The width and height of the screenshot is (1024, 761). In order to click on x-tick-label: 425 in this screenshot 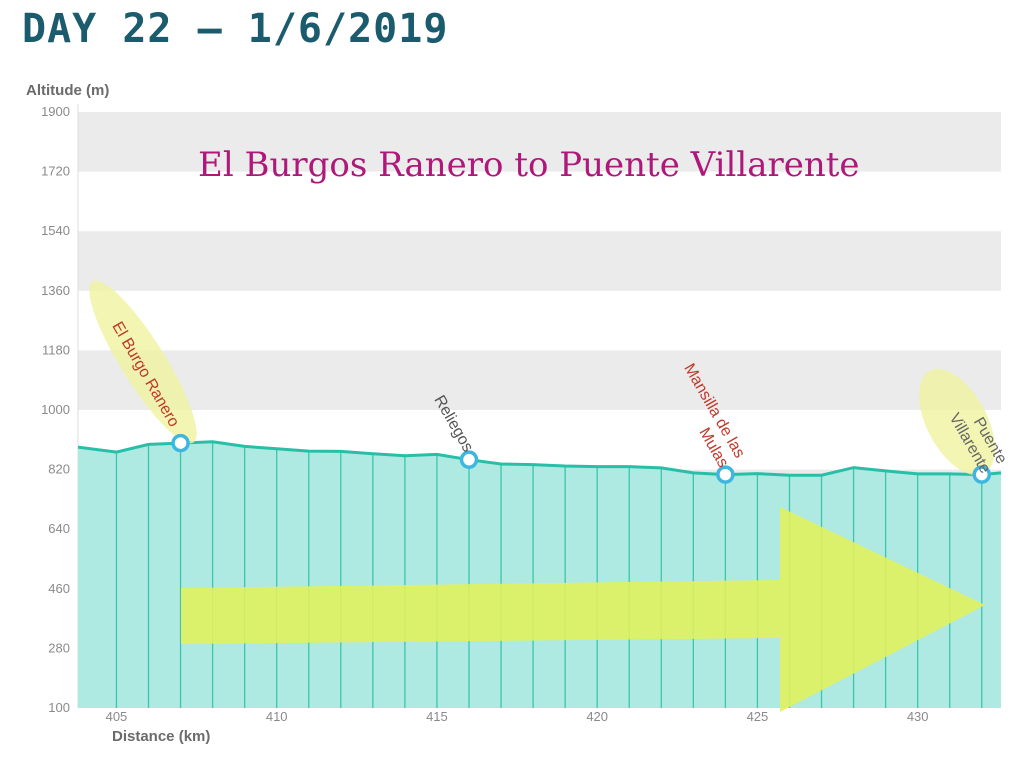, I will do `click(758, 716)`.